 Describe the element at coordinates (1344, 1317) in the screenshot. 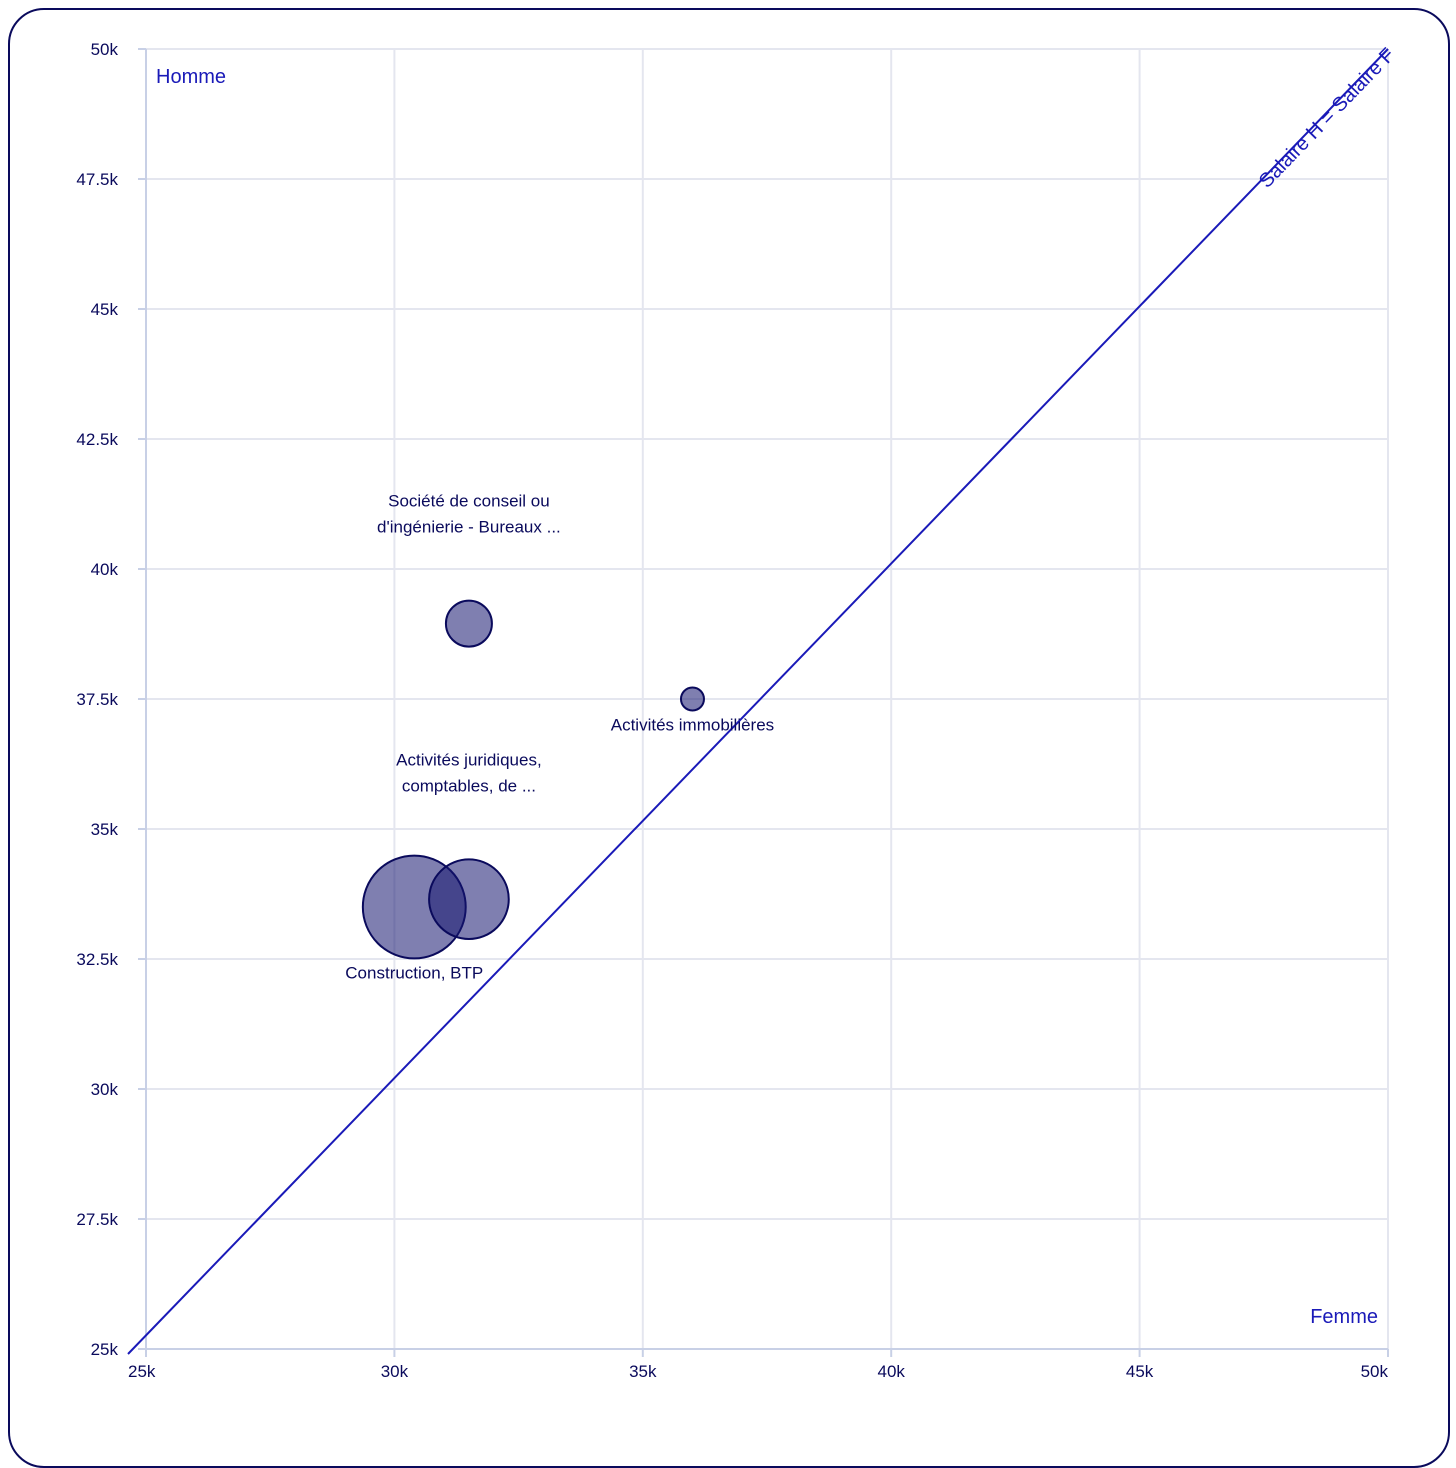

I see `x-axis-title: Femme` at that location.